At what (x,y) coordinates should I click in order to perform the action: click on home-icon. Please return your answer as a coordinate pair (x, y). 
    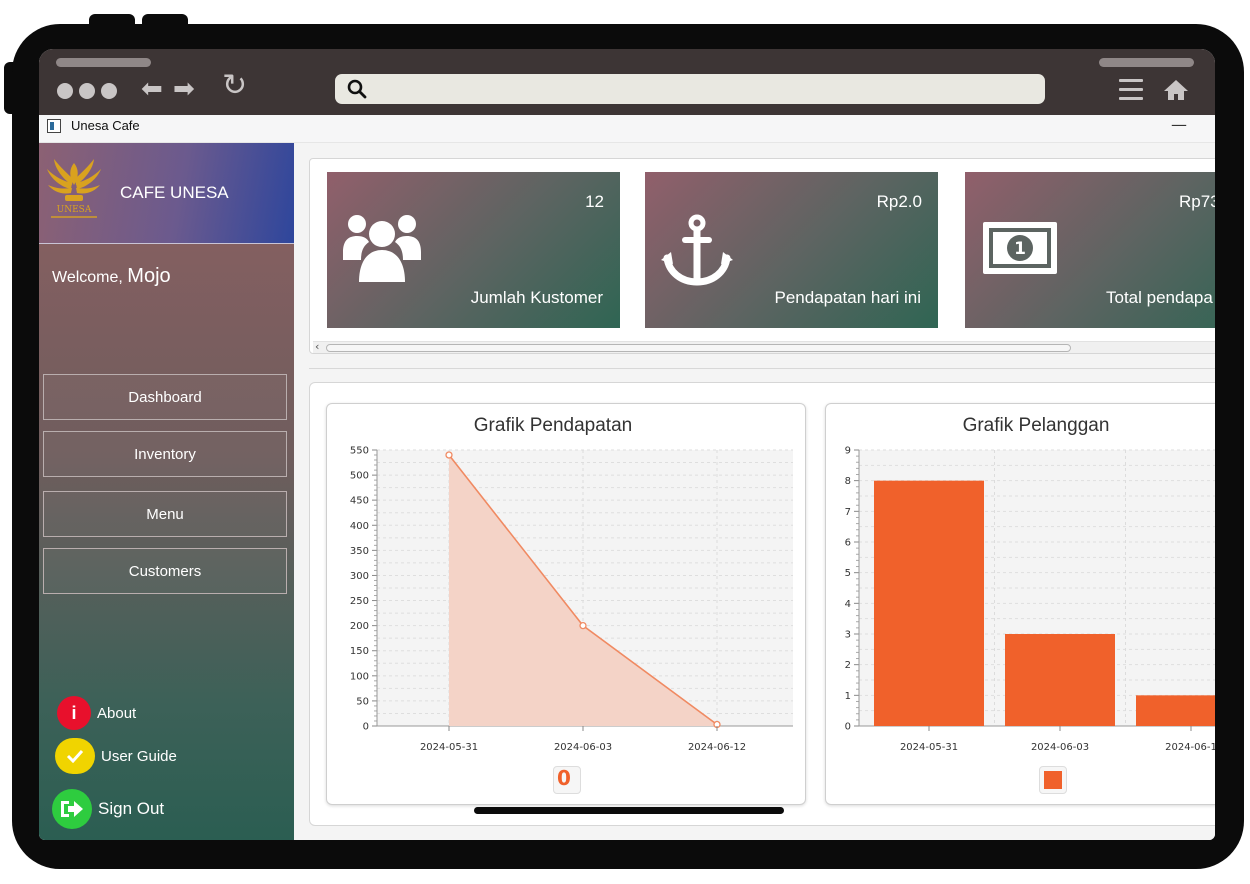
    Looking at the image, I should click on (1176, 90).